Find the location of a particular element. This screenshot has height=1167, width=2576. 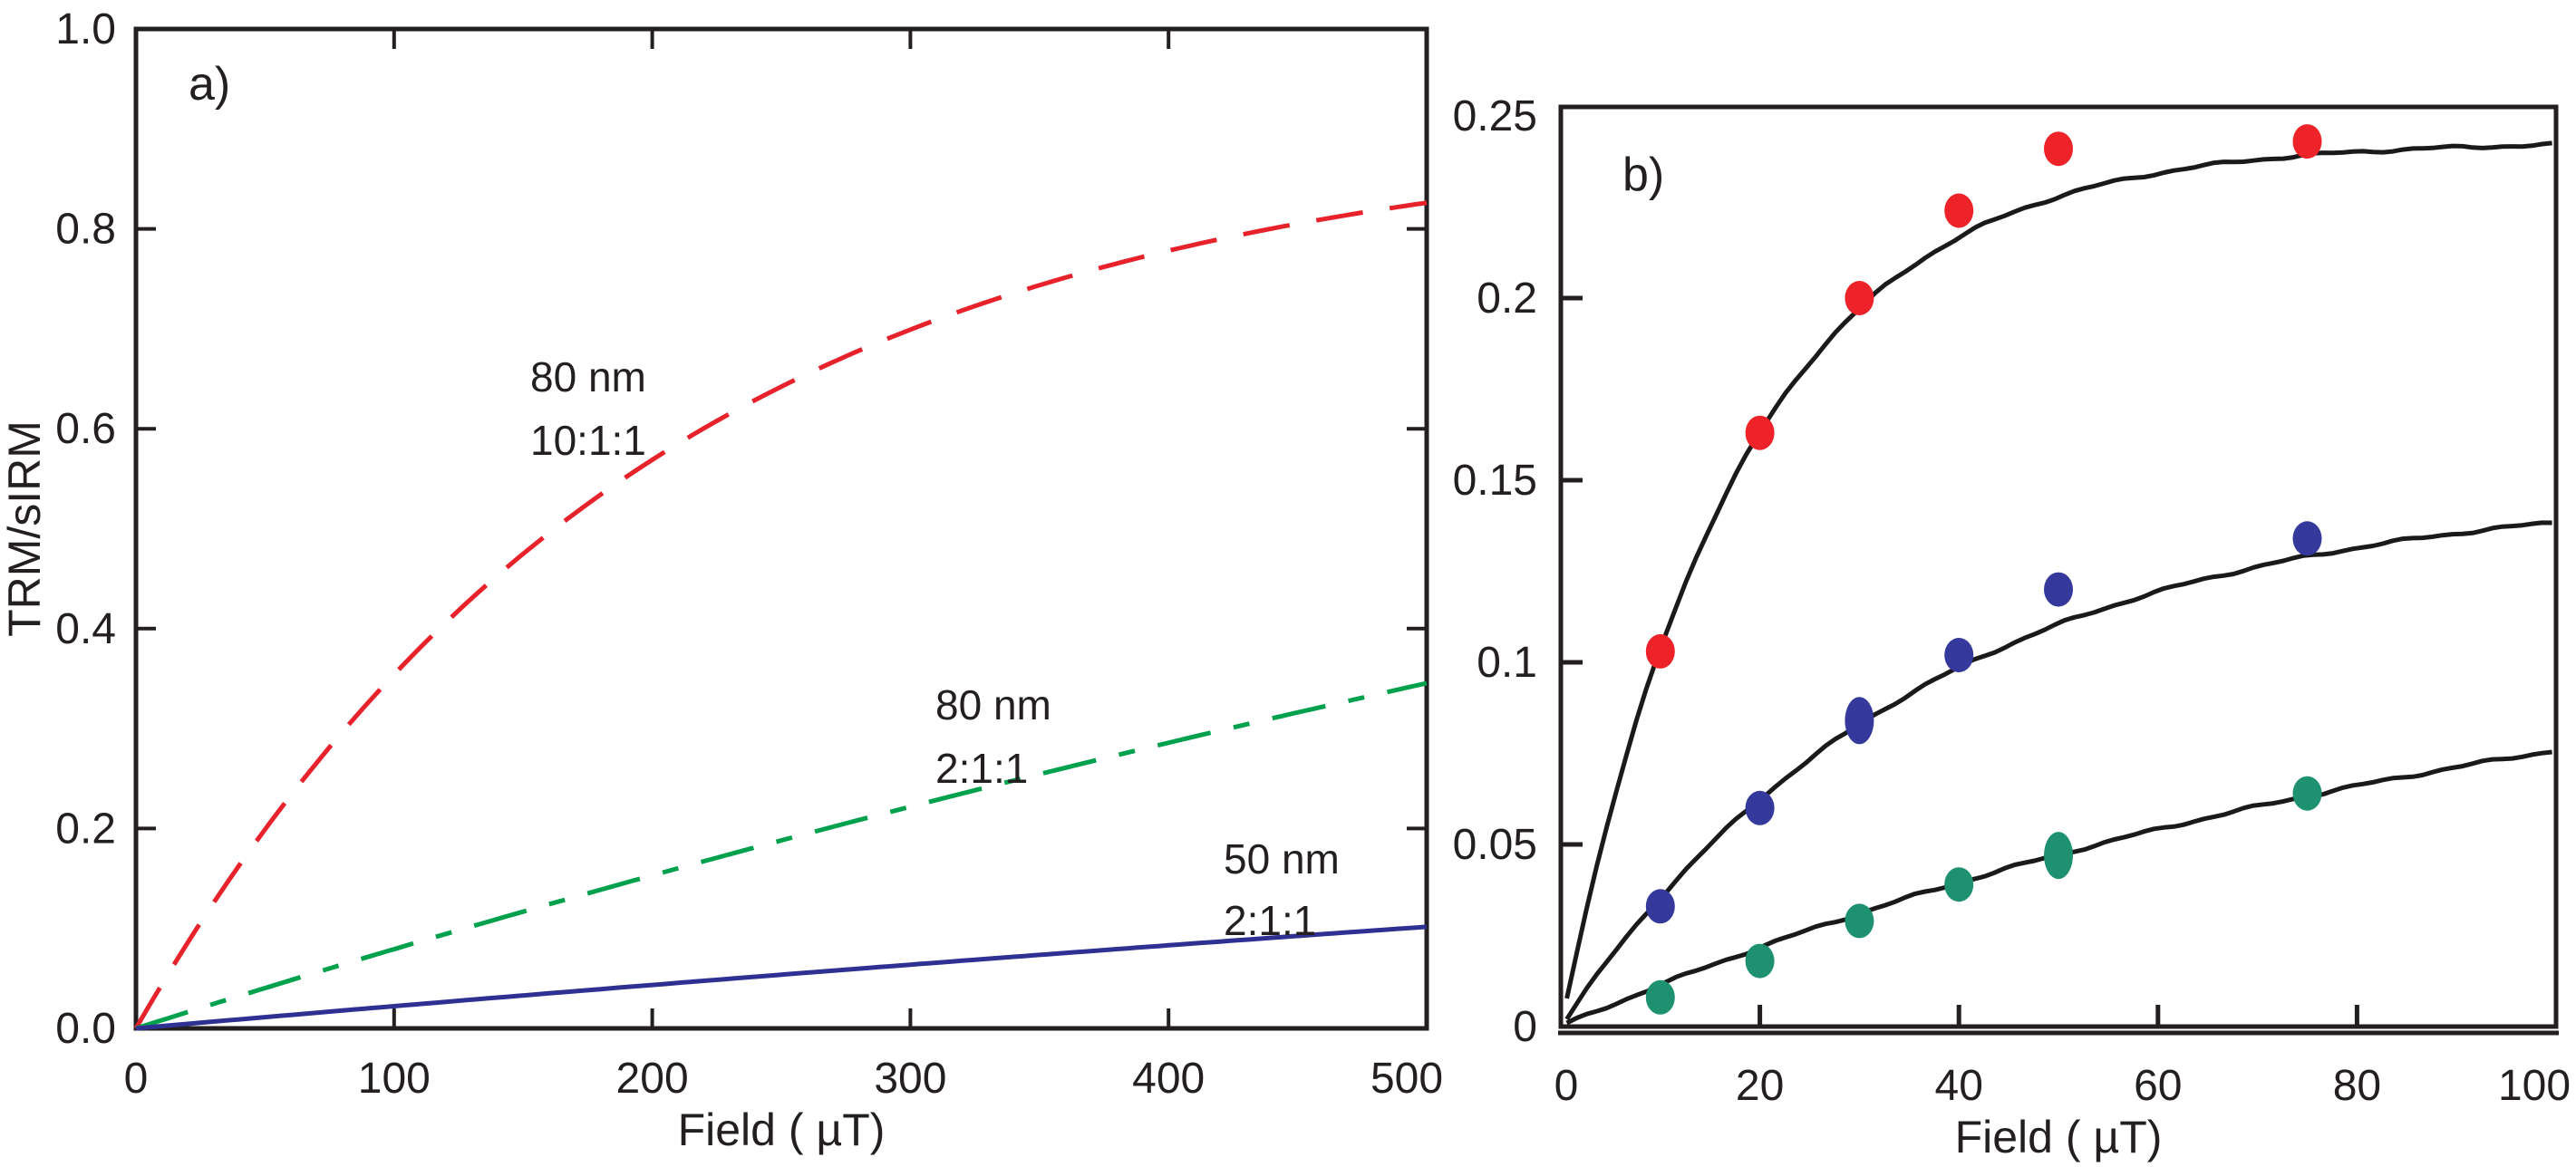

panel-a-ytick-label: 0.4 is located at coordinates (85, 629).